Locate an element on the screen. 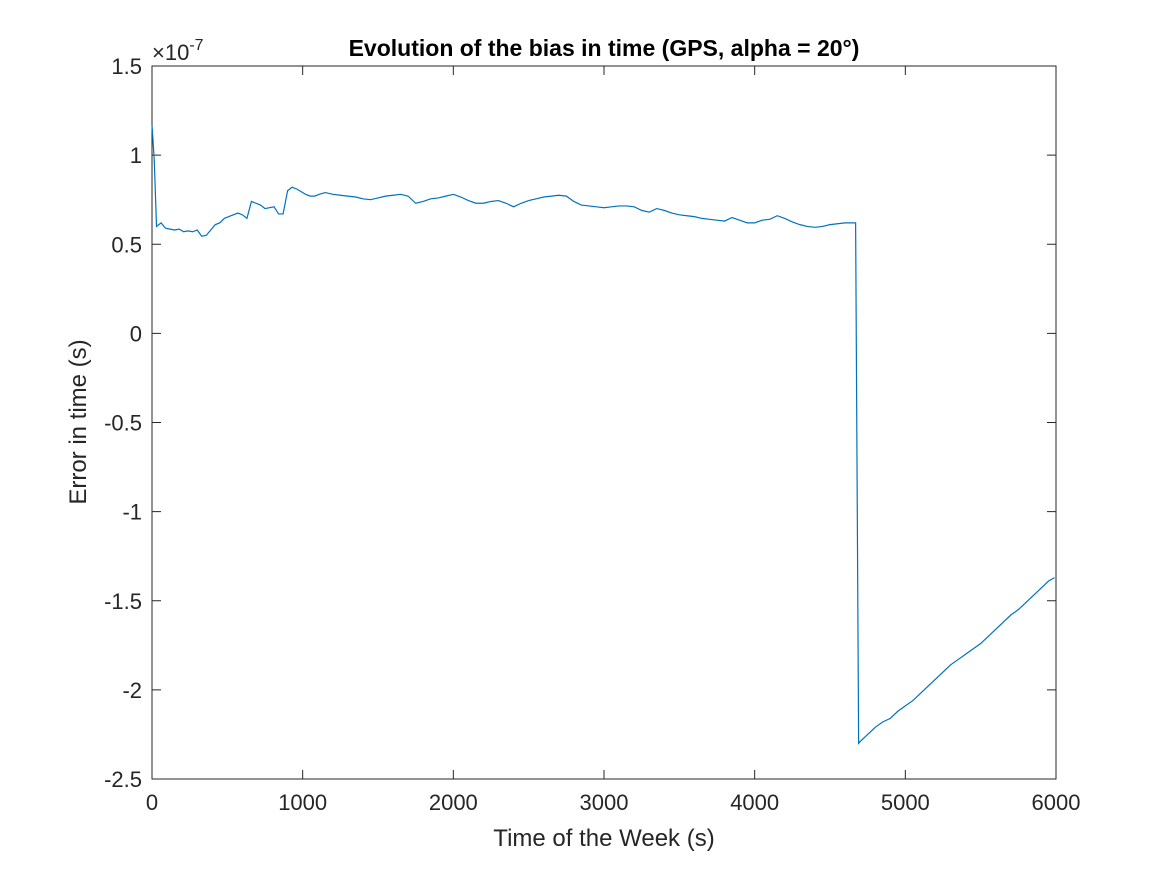 This screenshot has height=880, width=1167. y-exponent-power: -7 is located at coordinates (196, 45).